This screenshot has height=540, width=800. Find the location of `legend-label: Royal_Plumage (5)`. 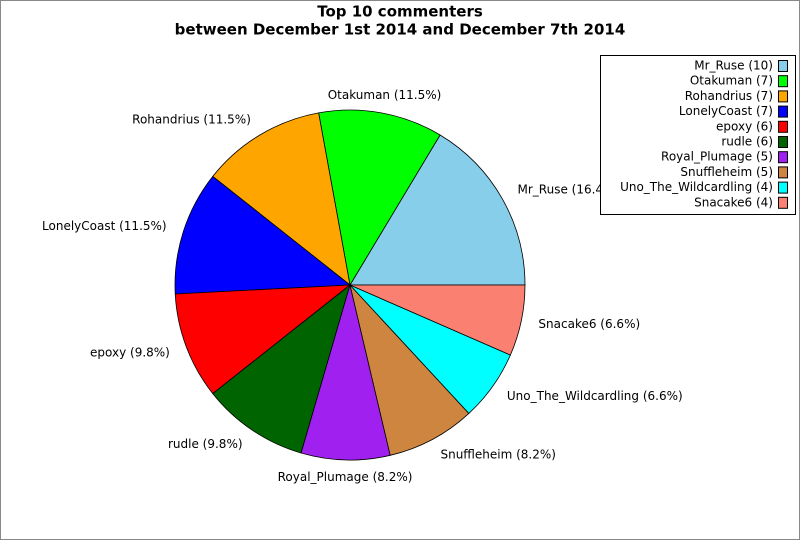

legend-label: Royal_Plumage (5) is located at coordinates (717, 157).